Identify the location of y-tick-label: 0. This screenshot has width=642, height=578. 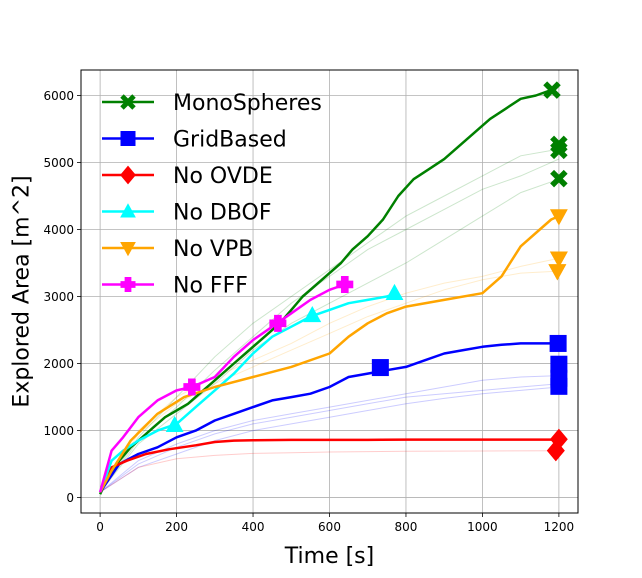
(70, 498).